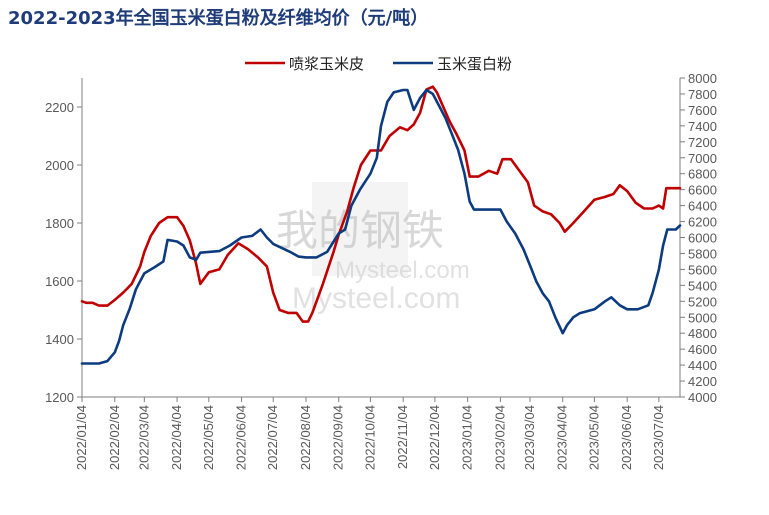 The image size is (769, 515). Describe the element at coordinates (626, 437) in the screenshot. I see `x-tick-label: 2023/06/04` at that location.